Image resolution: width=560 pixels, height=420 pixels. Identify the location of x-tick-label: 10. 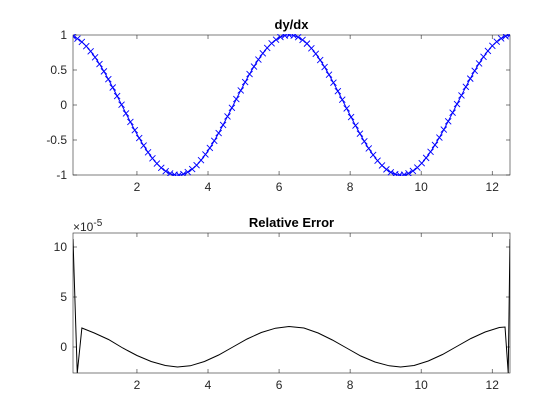
(421, 187).